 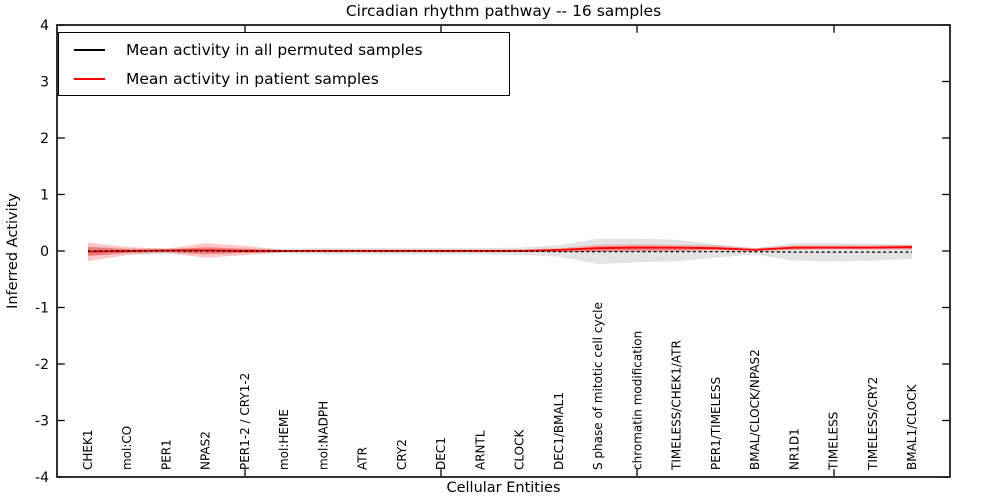 What do you see at coordinates (794, 449) in the screenshot?
I see `x-tick-label: NR1D1` at bounding box center [794, 449].